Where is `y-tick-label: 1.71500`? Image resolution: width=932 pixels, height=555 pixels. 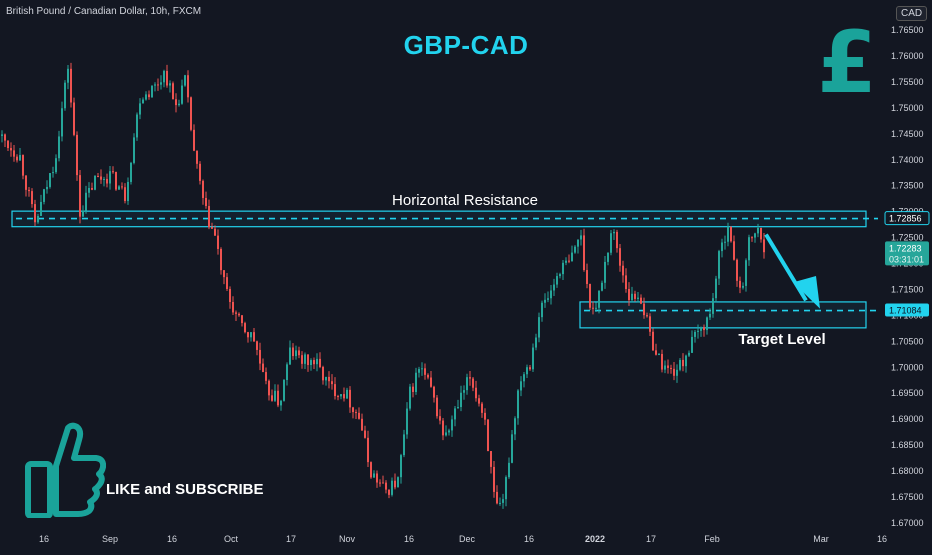
y-tick-label: 1.71500 is located at coordinates (907, 289).